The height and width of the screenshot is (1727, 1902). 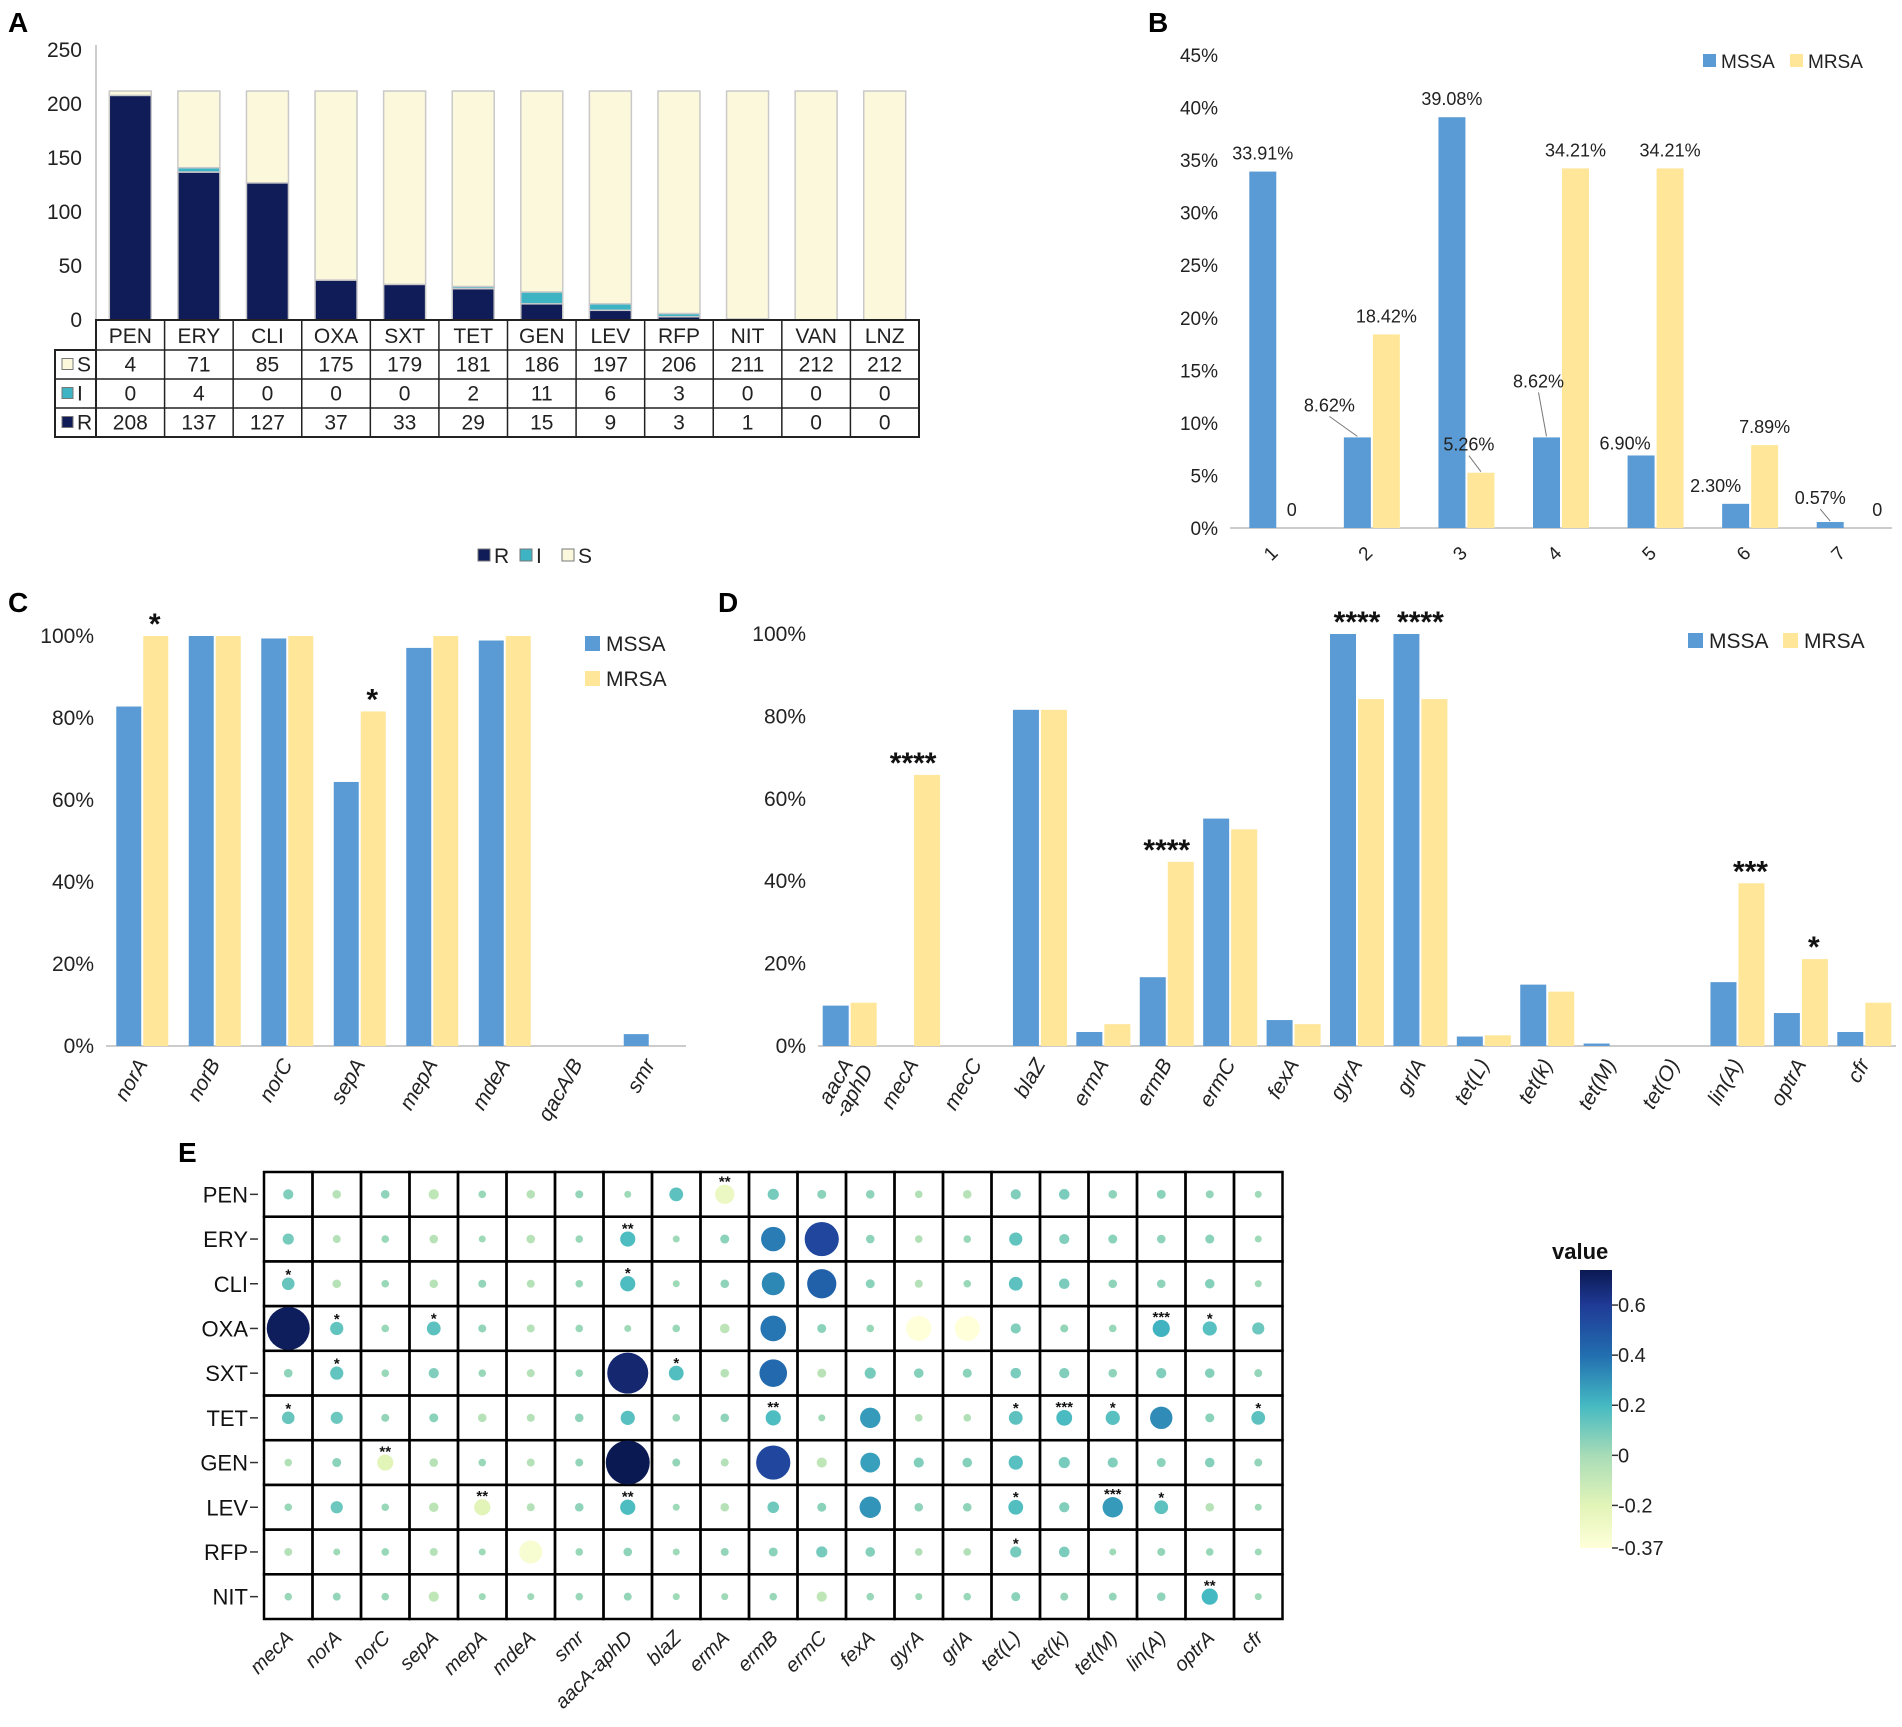 I want to click on e-dot-gen-sepa, so click(x=434, y=1462).